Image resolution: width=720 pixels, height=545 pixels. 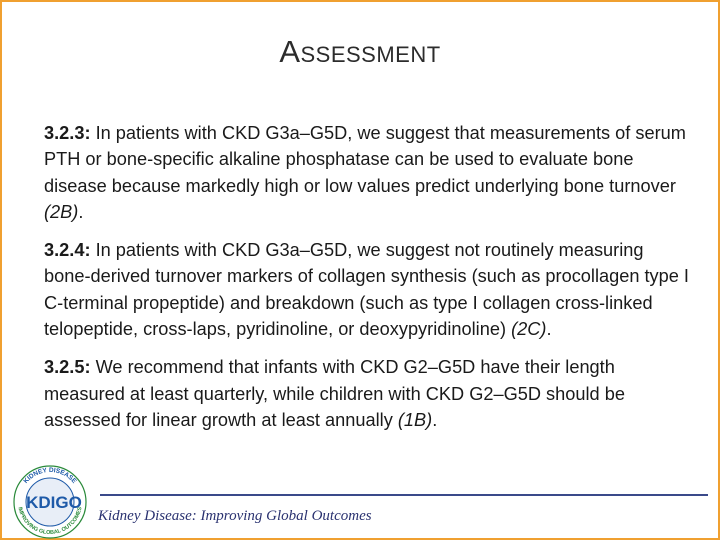 What do you see at coordinates (529, 329) in the screenshot?
I see `recommendation-grade: (2C)` at bounding box center [529, 329].